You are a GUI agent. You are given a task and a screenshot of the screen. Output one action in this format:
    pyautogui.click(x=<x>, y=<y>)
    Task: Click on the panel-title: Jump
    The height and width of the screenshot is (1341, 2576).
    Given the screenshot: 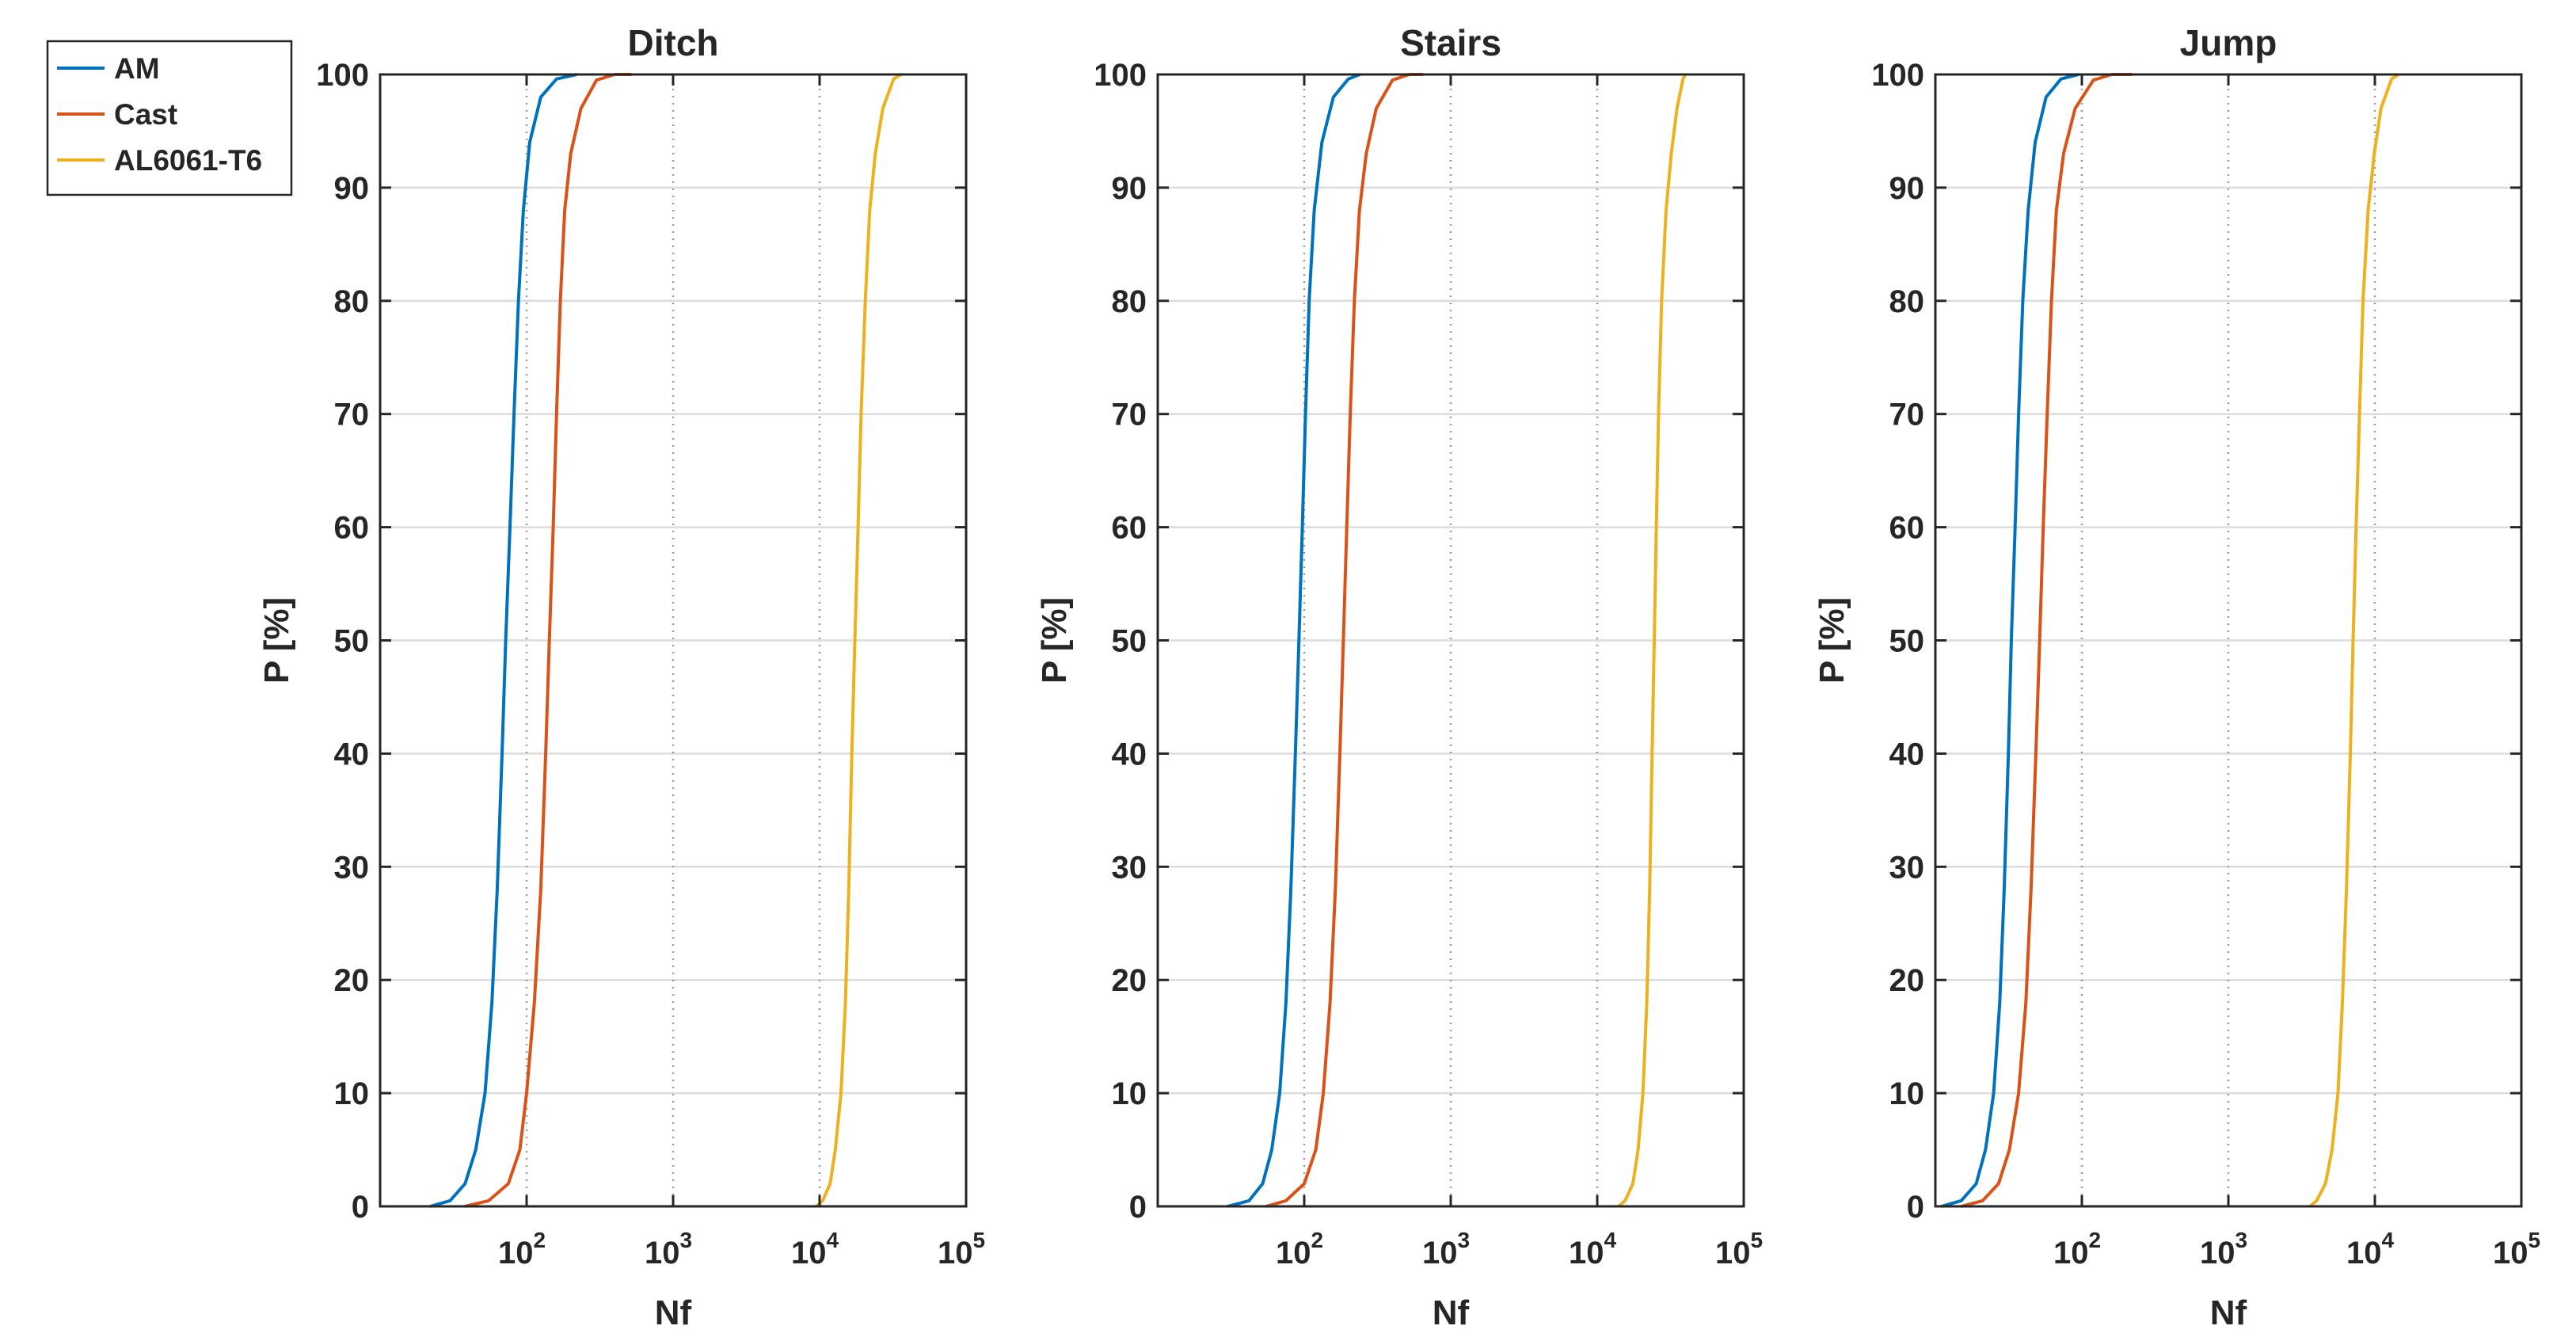 What is the action you would take?
    pyautogui.click(x=2228, y=42)
    